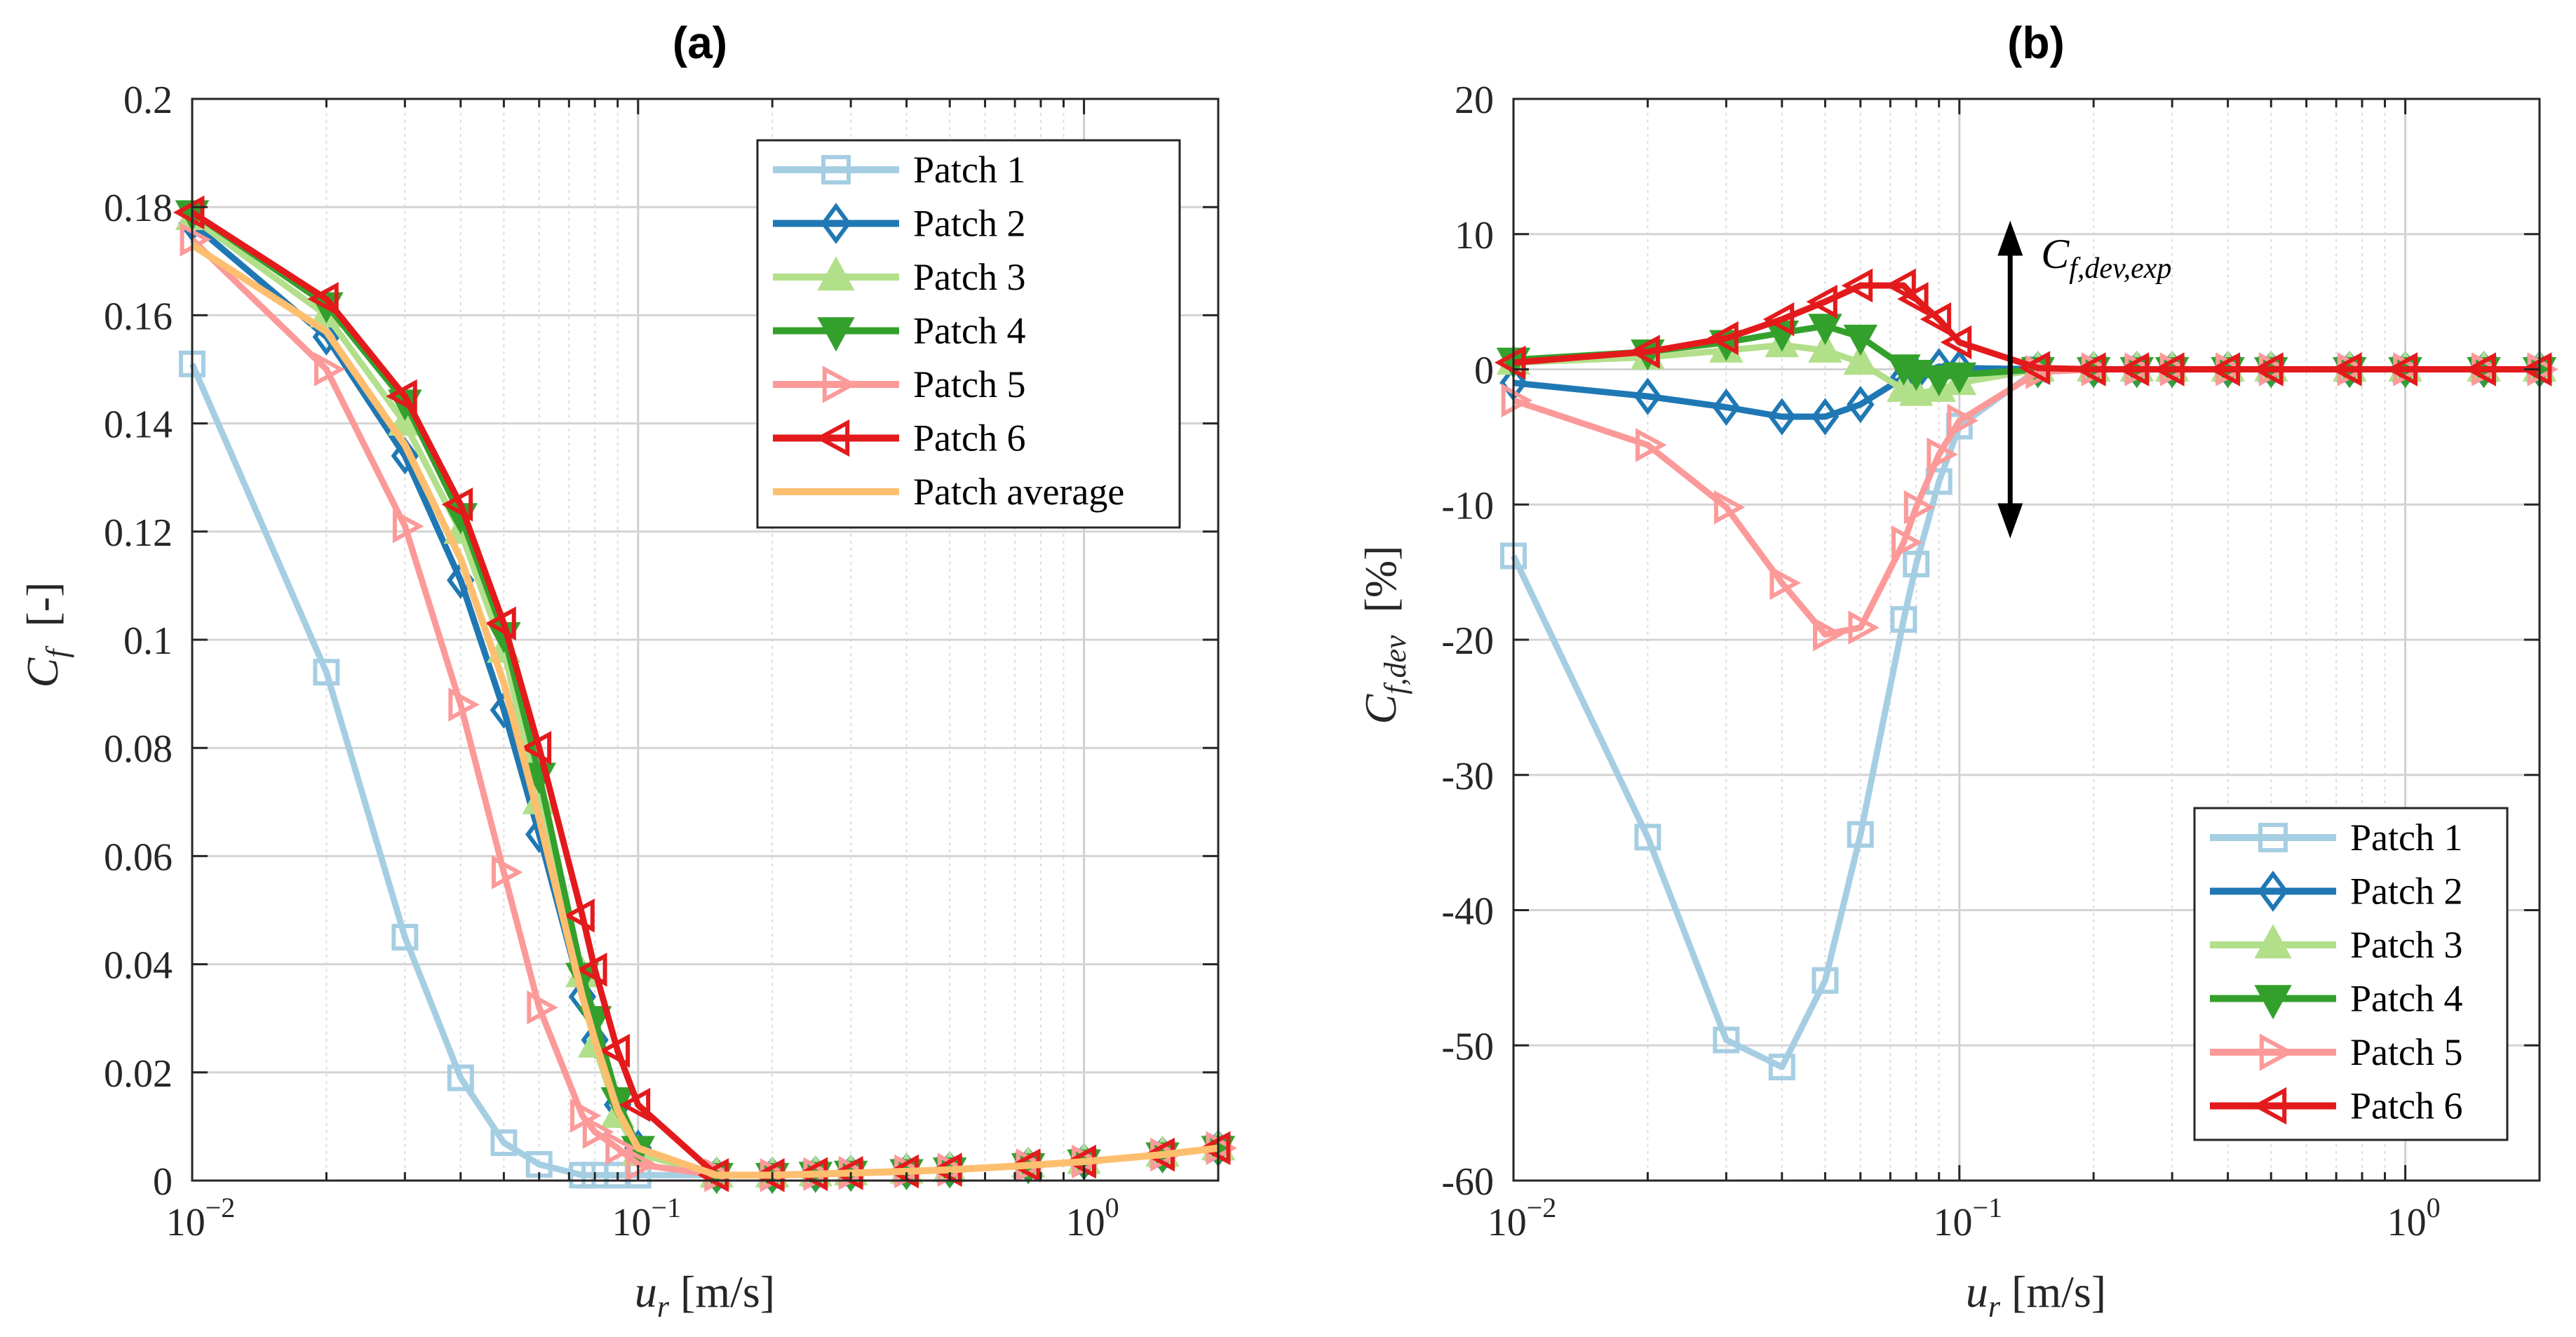 Image resolution: width=2576 pixels, height=1337 pixels. I want to click on panel-b-annotation: Cf,dev,exp, so click(2084, 379).